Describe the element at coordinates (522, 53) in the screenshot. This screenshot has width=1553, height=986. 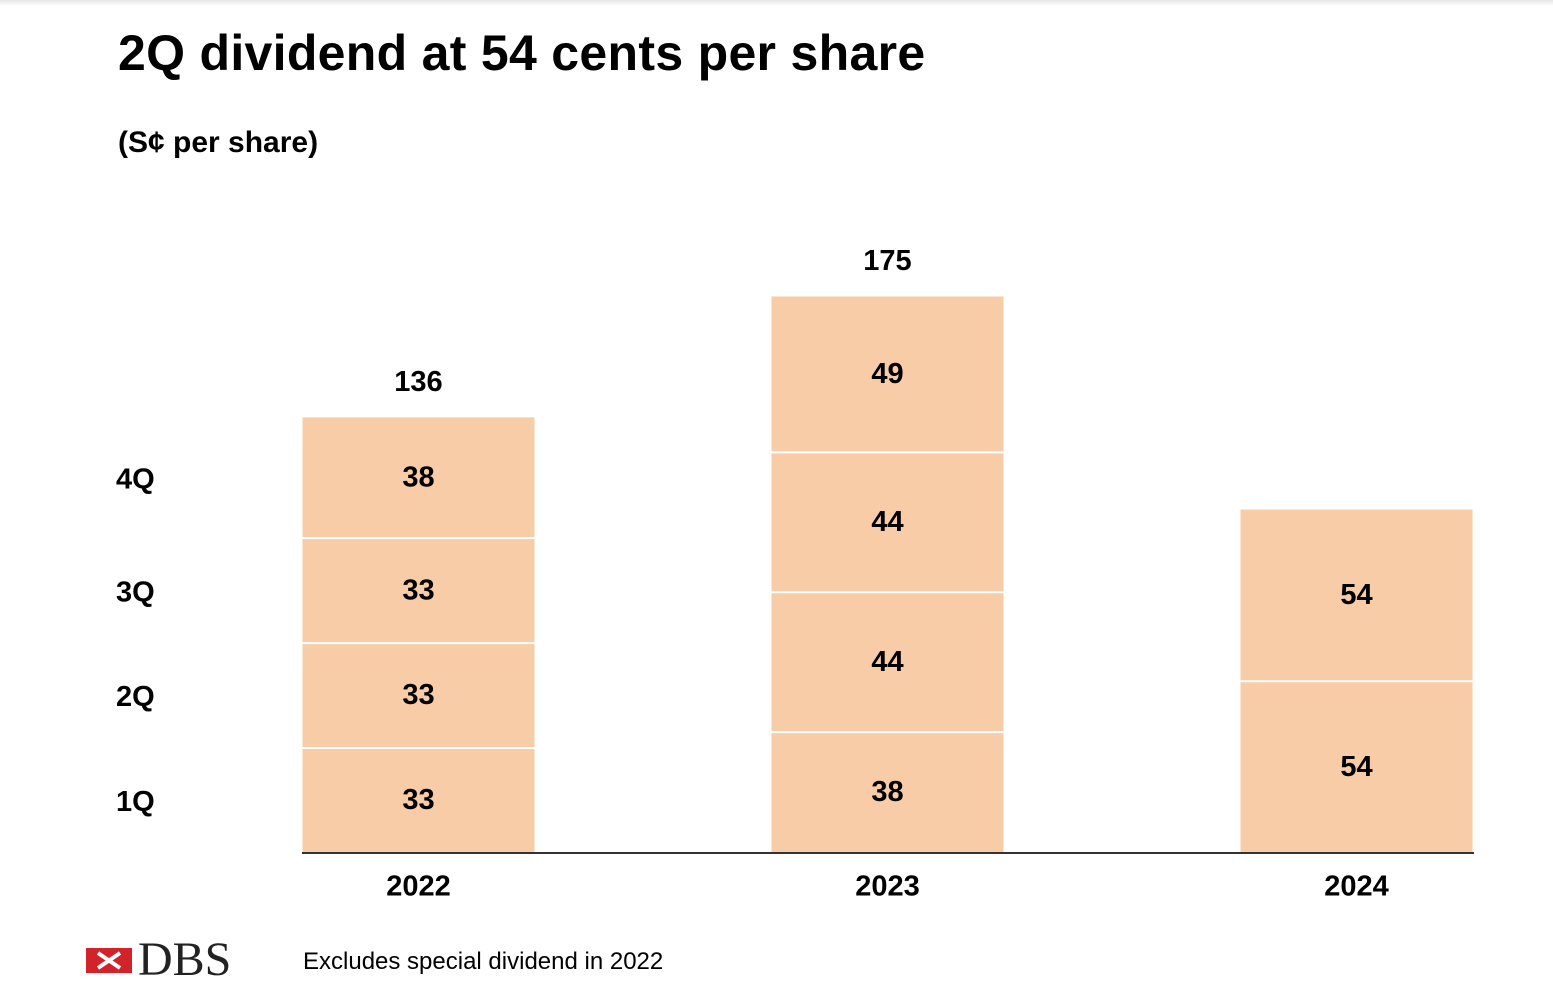
I see `page-title: 2Q dividend at 54 cents per share` at that location.